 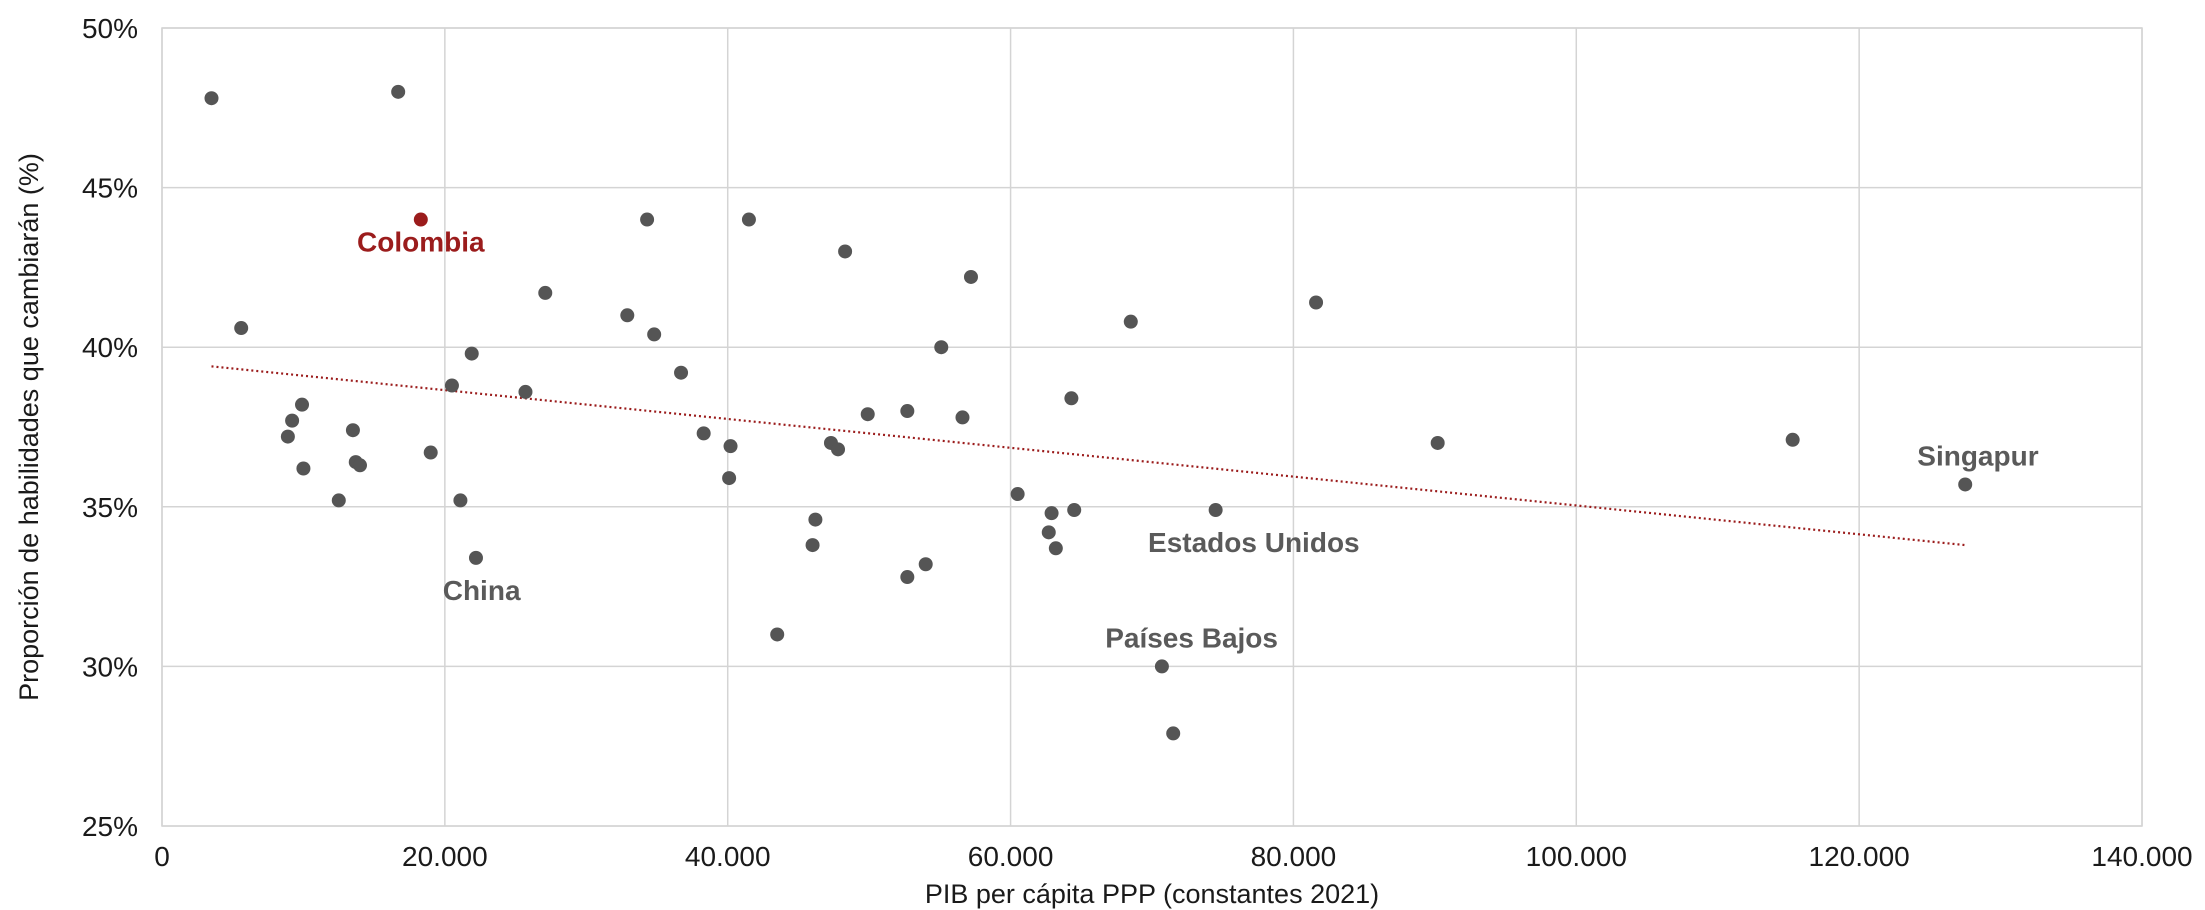 What do you see at coordinates (445, 856) in the screenshot?
I see `x-tick-label: 20.000` at bounding box center [445, 856].